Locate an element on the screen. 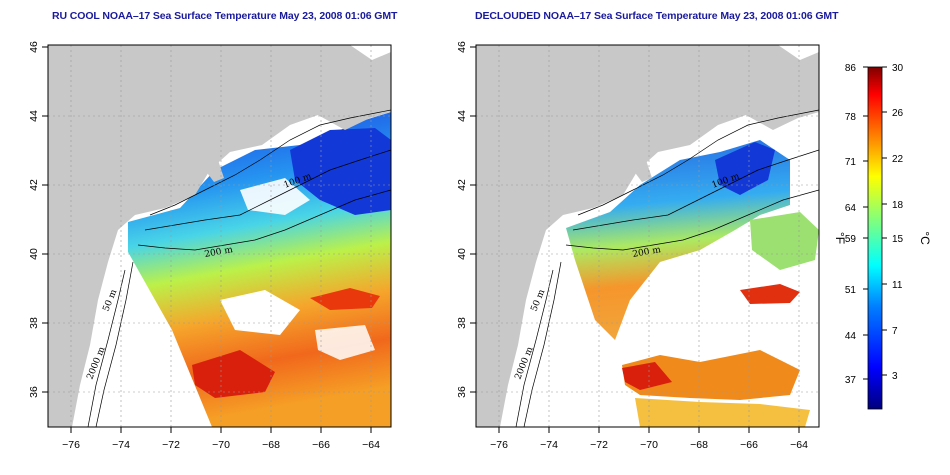 The image size is (950, 475). sst-warm-core-left is located at coordinates (233, 374).